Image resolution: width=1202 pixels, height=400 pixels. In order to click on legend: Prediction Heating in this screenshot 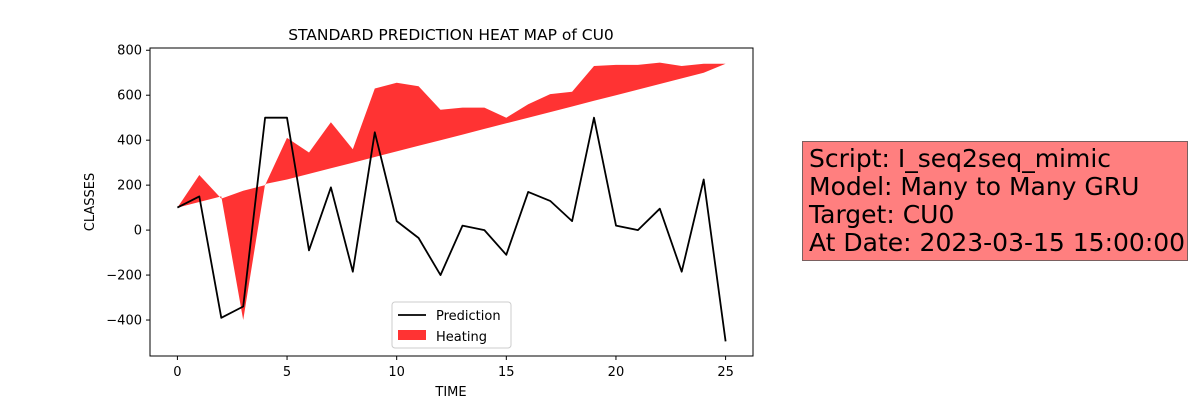, I will do `click(451, 325)`.